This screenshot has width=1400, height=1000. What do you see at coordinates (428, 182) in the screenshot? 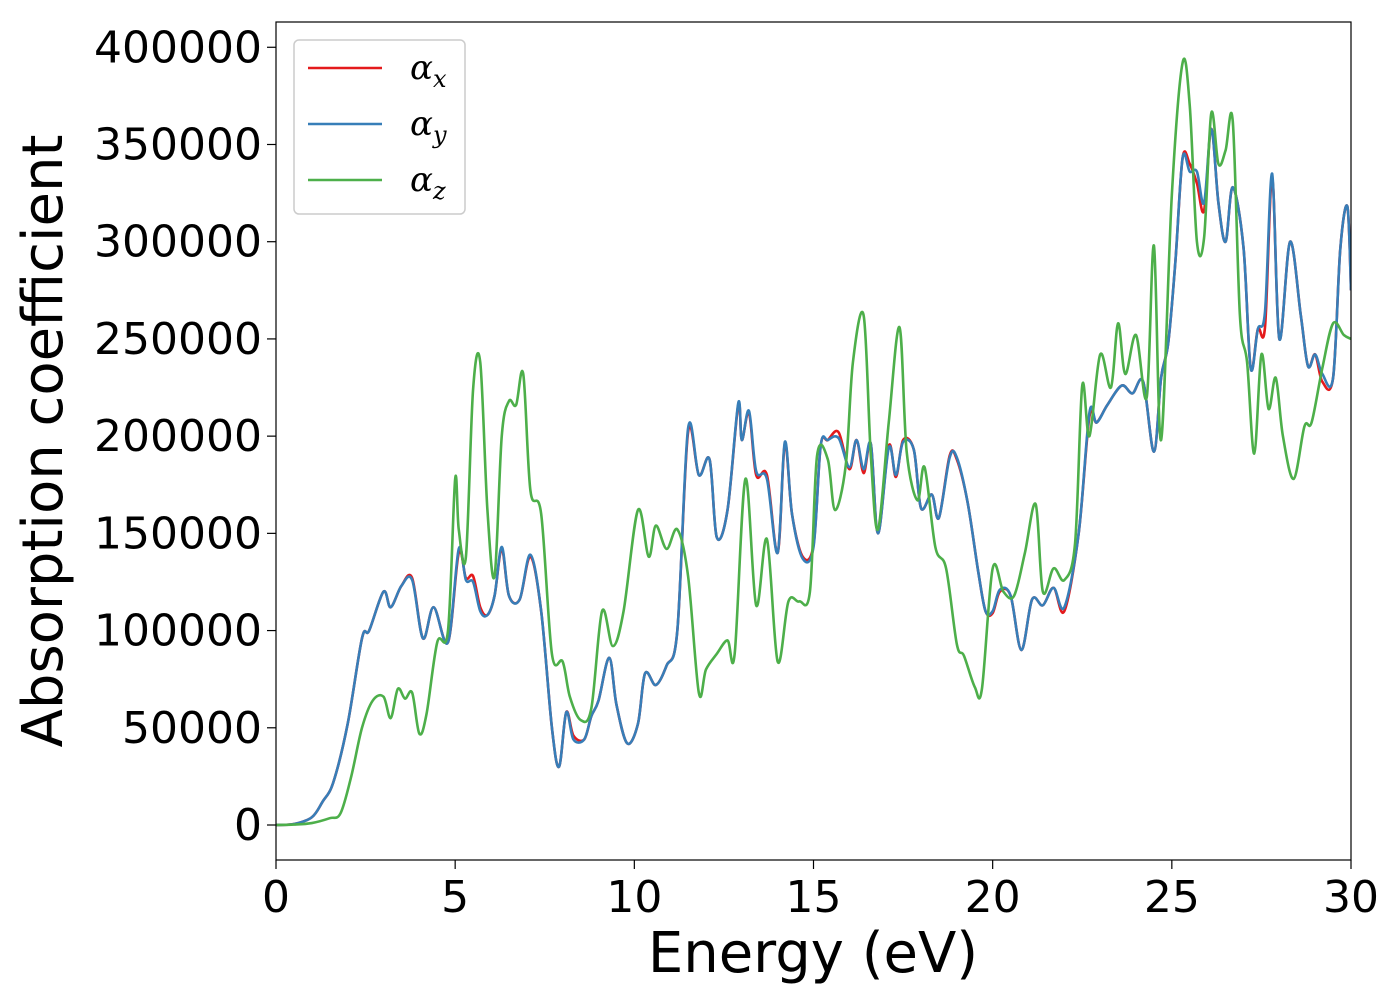
I see `legend-label-z: αz` at bounding box center [428, 182].